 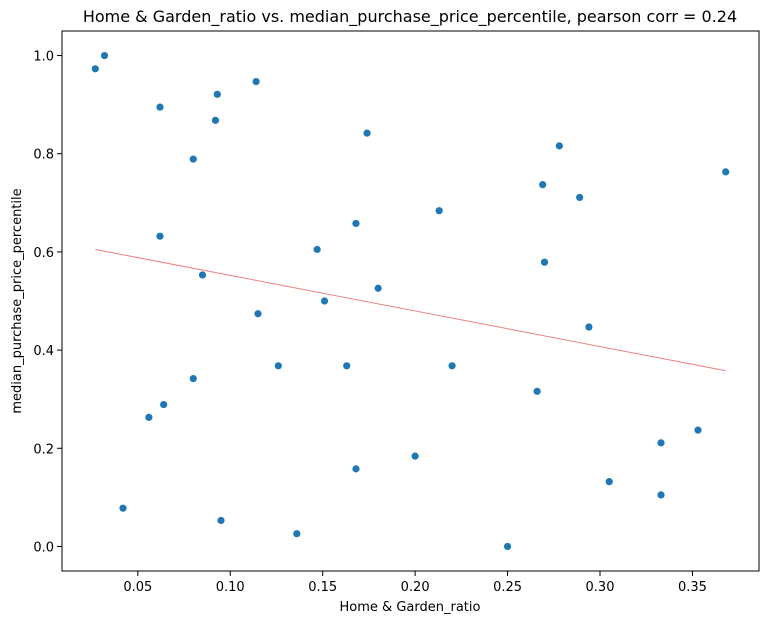 What do you see at coordinates (507, 587) in the screenshot?
I see `x-tick-label: 0.25` at bounding box center [507, 587].